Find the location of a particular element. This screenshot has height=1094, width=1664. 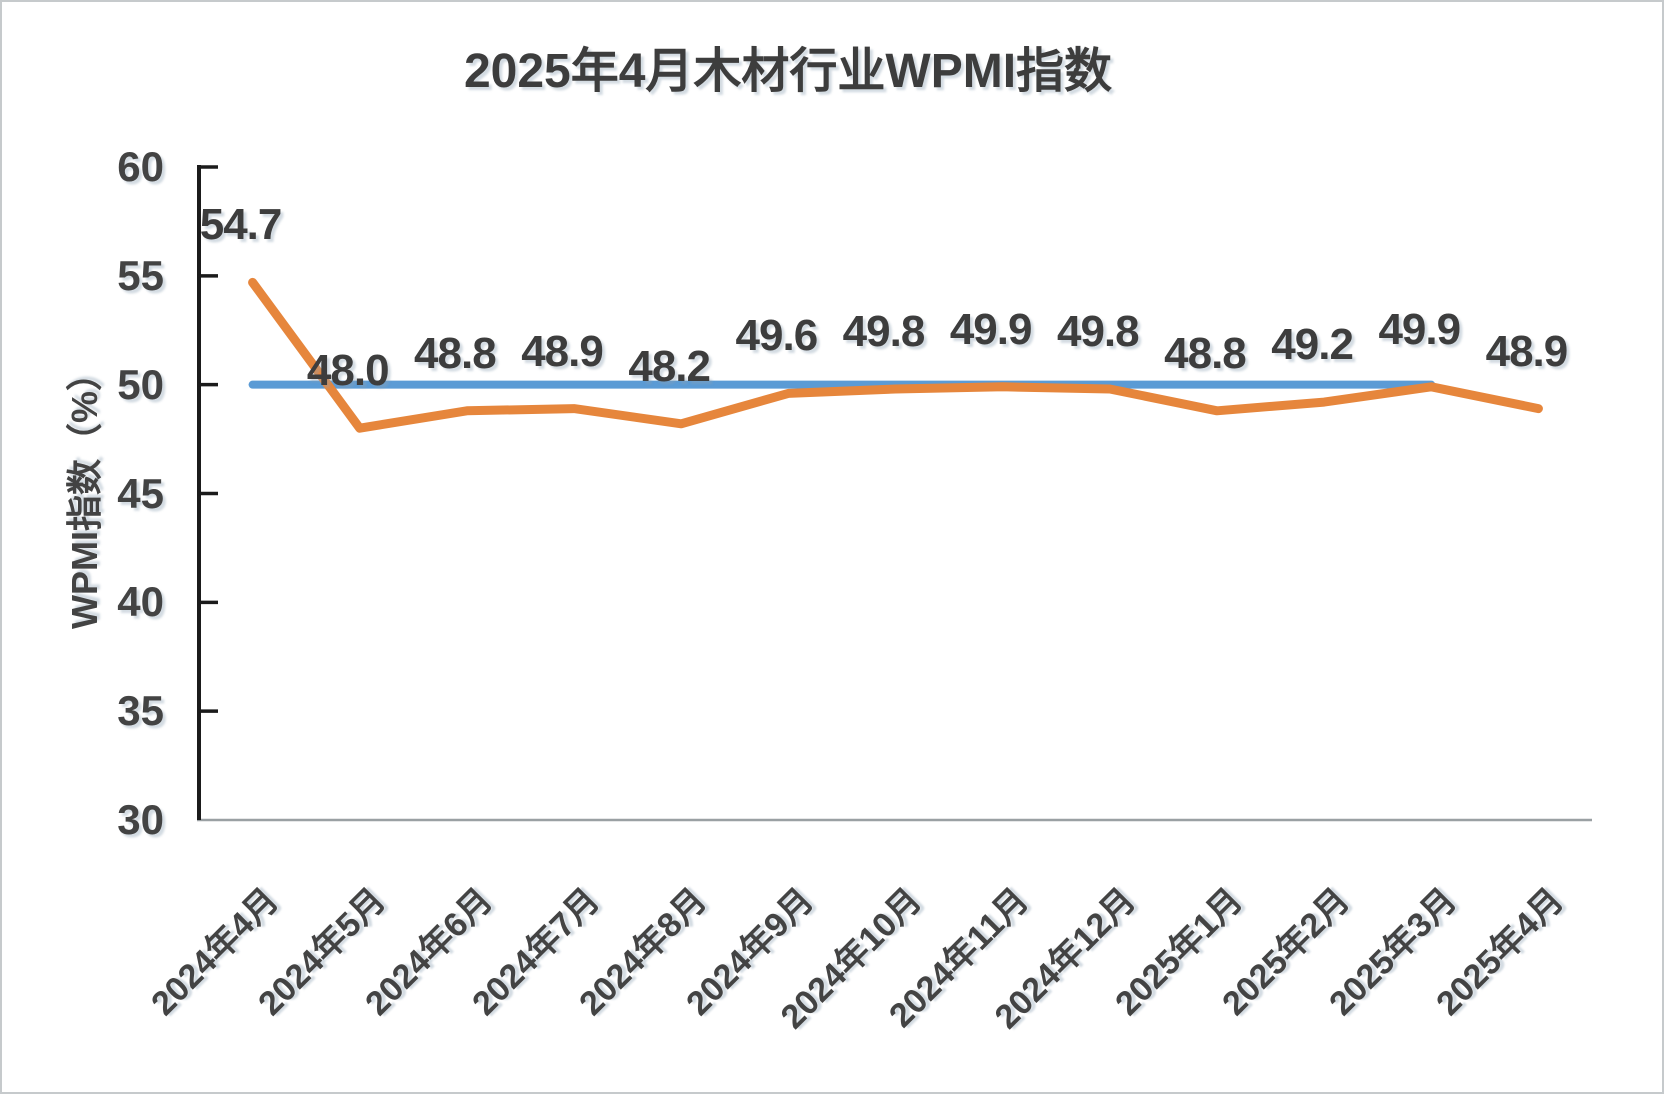

y-tick-label: 40 is located at coordinates (140, 602).